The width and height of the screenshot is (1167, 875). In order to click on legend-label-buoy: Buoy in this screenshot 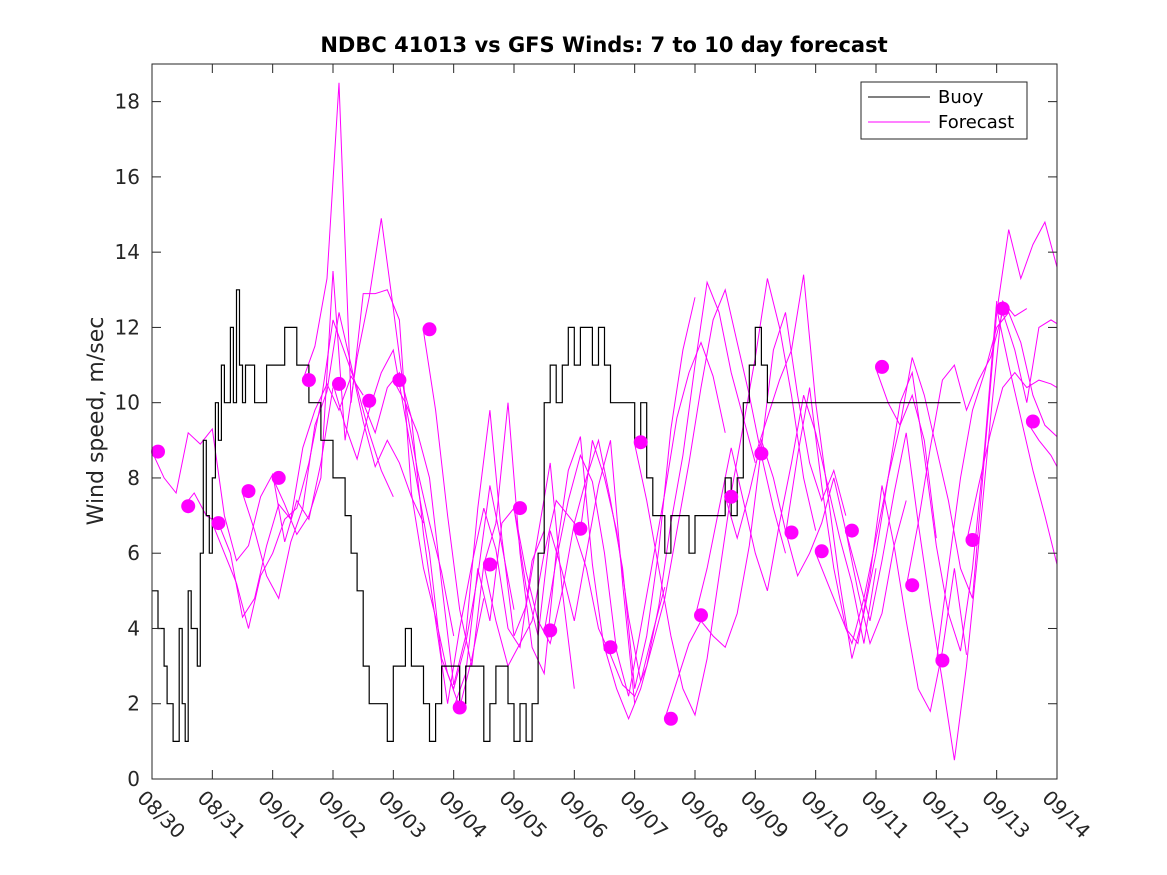, I will do `click(961, 97)`.